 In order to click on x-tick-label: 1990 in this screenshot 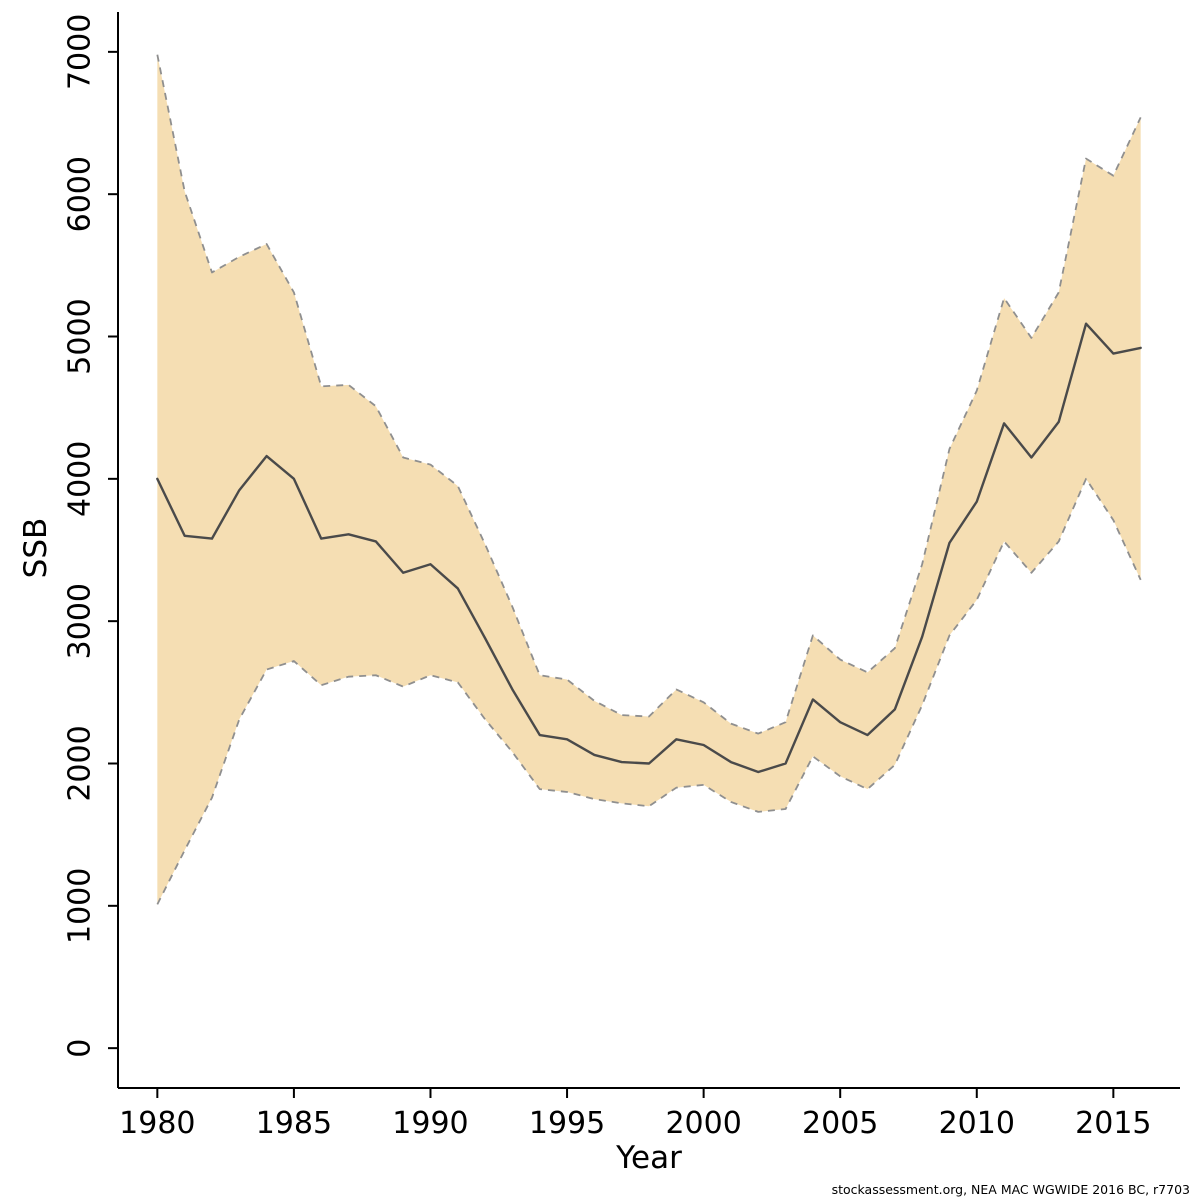, I will do `click(430, 1123)`.